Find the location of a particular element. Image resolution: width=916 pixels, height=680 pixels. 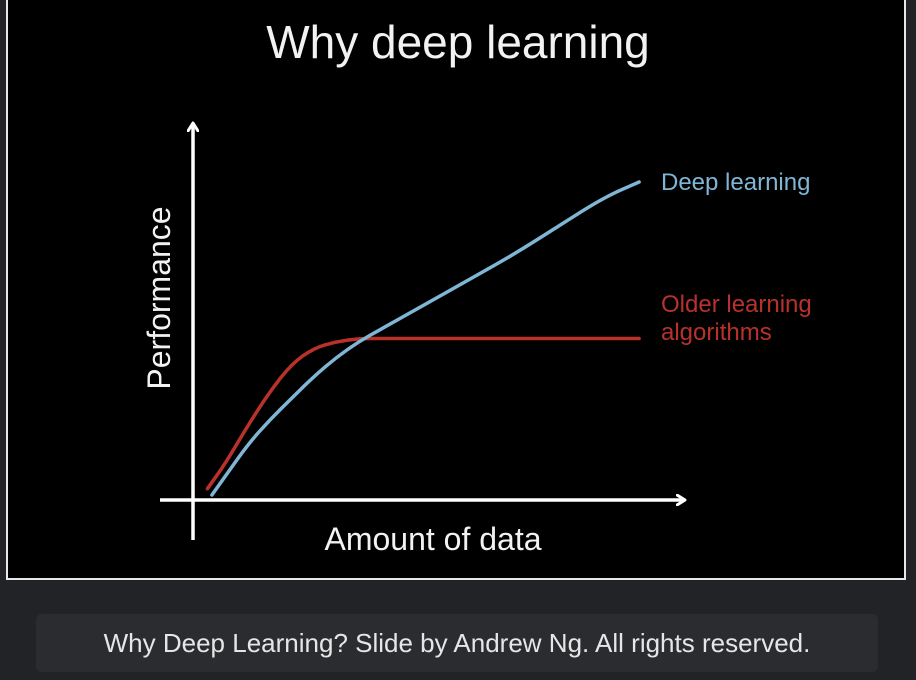

chart-title: Why deep learning is located at coordinates (458, 42).